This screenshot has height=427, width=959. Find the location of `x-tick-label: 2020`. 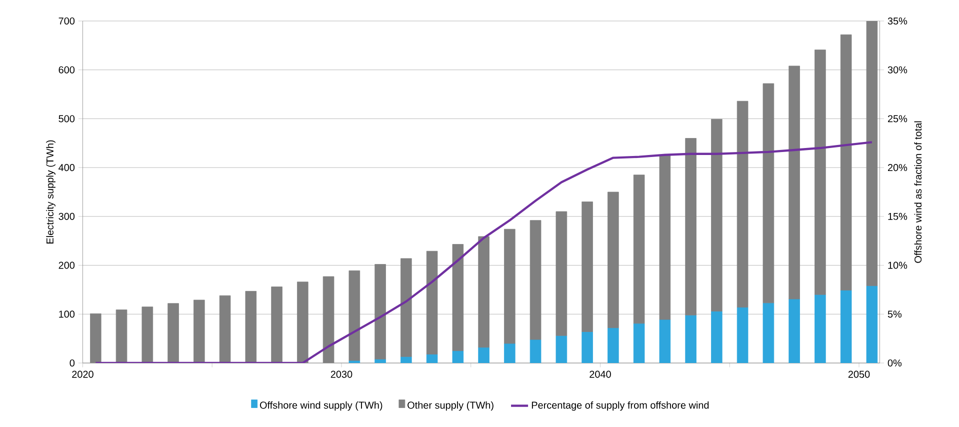

x-tick-label: 2020 is located at coordinates (83, 374).